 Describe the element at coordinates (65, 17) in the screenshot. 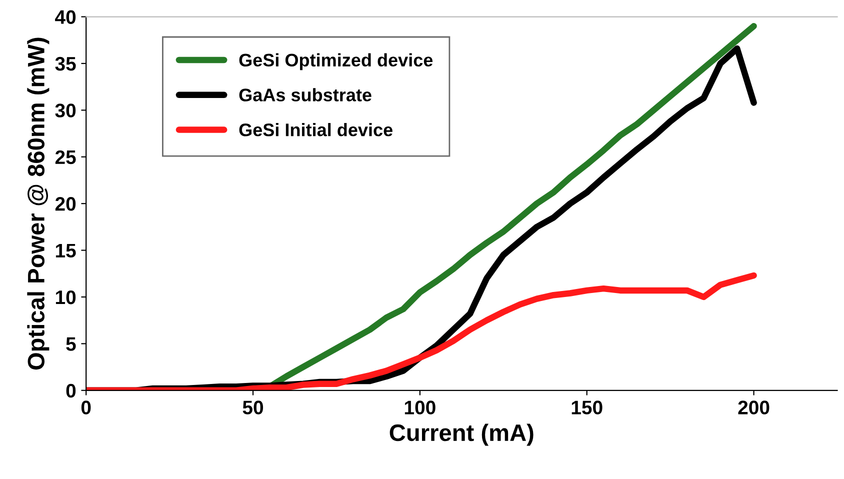

I see `y-tick-label: 40` at that location.